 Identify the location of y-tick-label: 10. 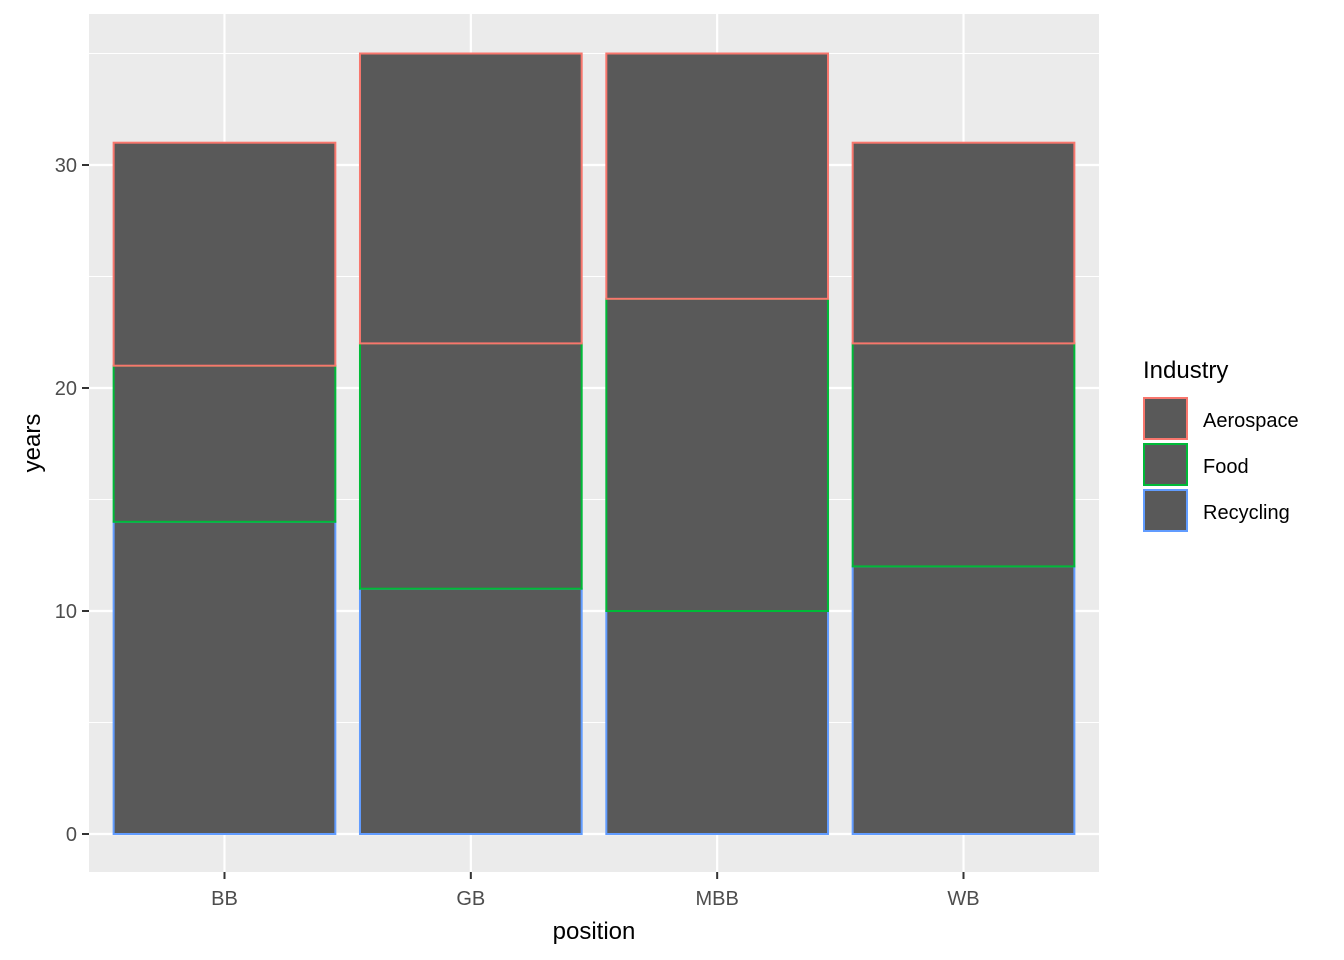
(66, 612).